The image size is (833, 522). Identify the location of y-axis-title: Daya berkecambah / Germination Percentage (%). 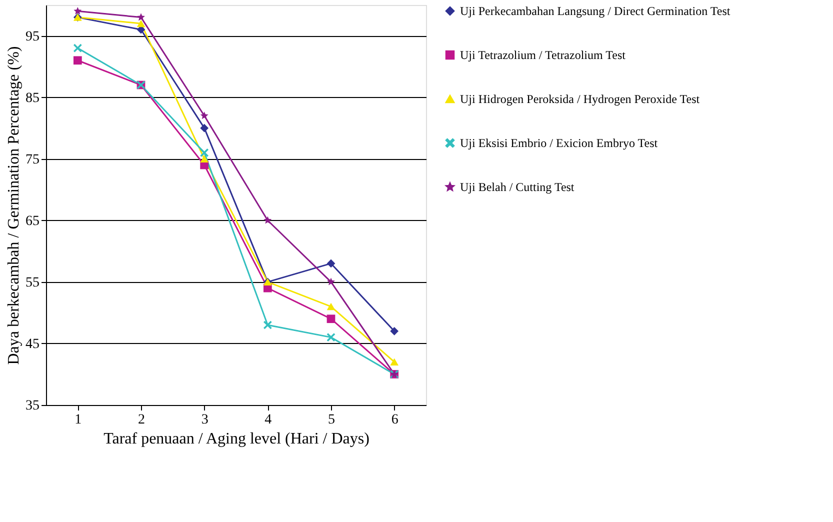
(14, 205).